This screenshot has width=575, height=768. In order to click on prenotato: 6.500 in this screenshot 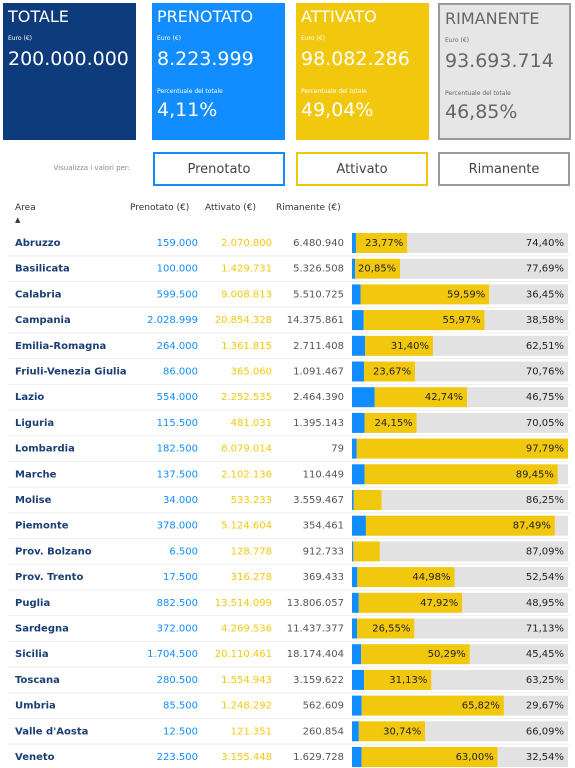, I will do `click(183, 551)`.